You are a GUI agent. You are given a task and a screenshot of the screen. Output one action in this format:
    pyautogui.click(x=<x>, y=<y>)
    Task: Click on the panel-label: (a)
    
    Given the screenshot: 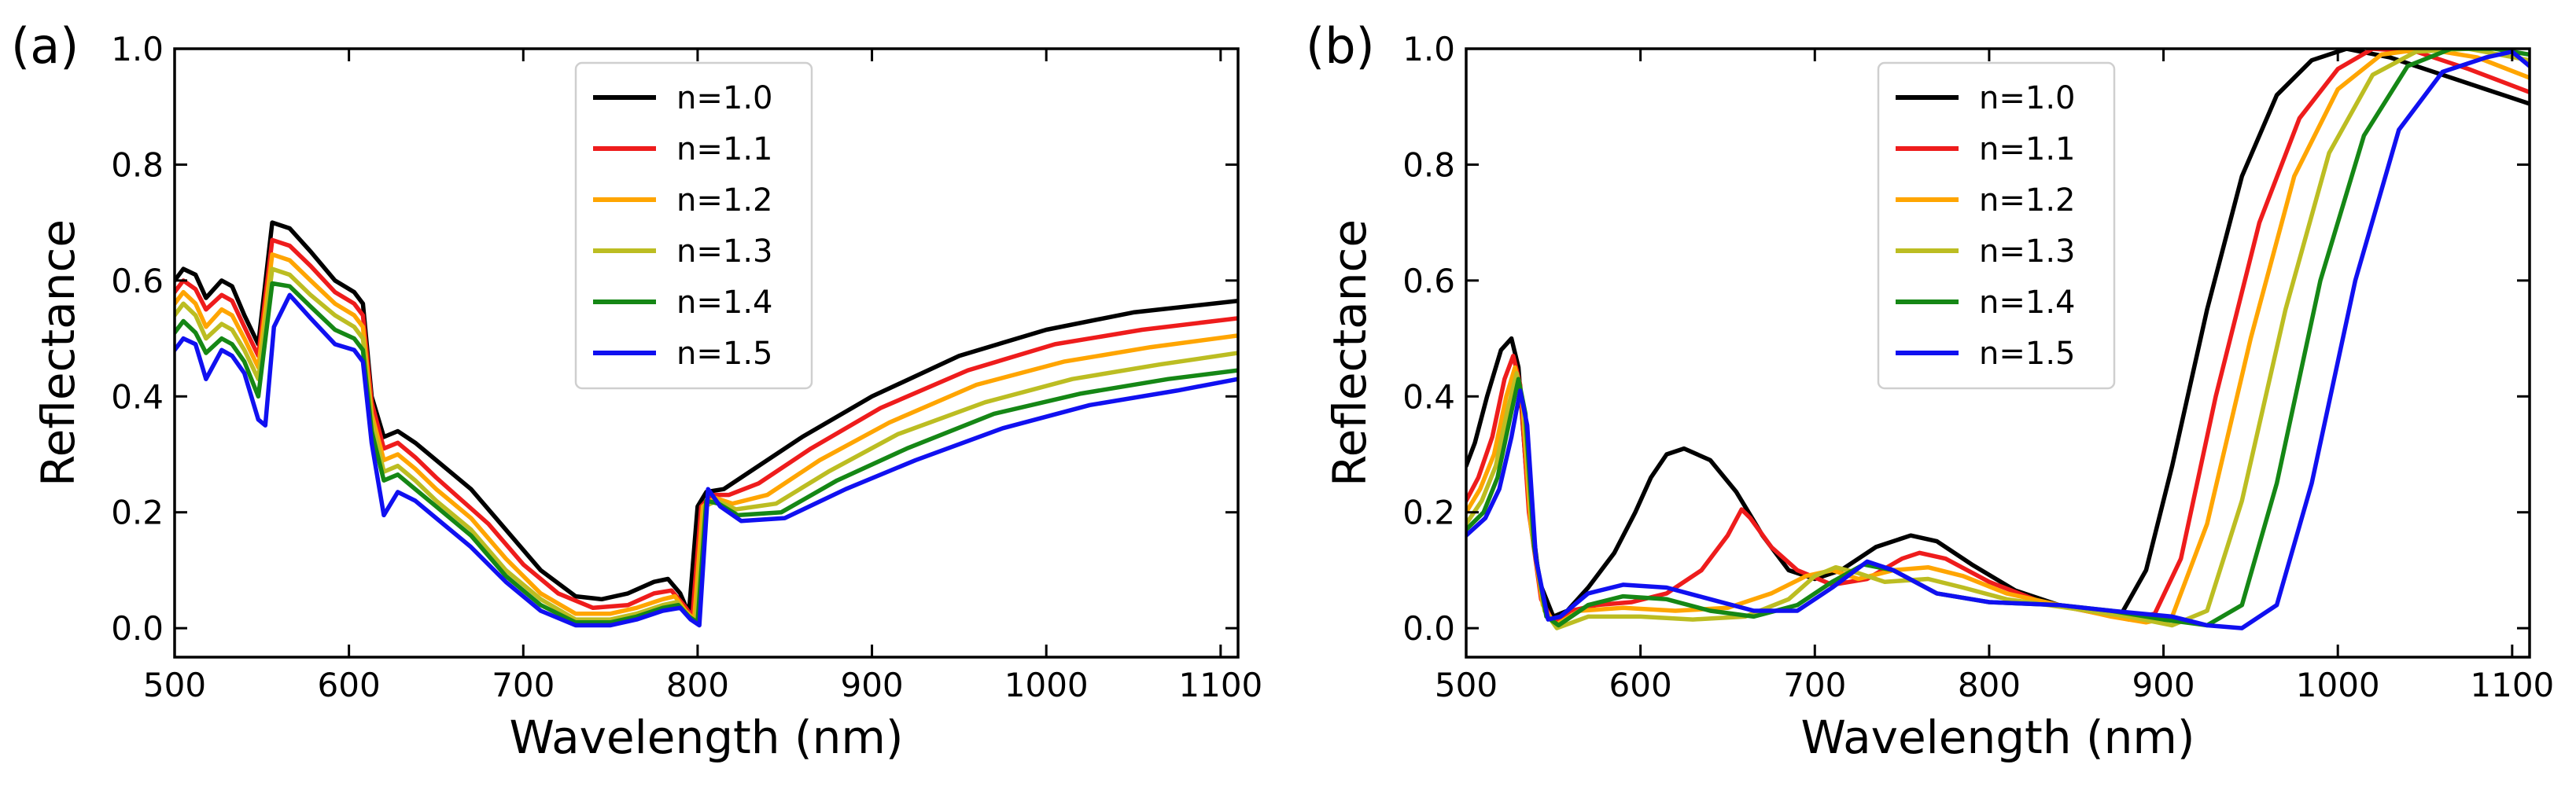 What is the action you would take?
    pyautogui.click(x=45, y=46)
    